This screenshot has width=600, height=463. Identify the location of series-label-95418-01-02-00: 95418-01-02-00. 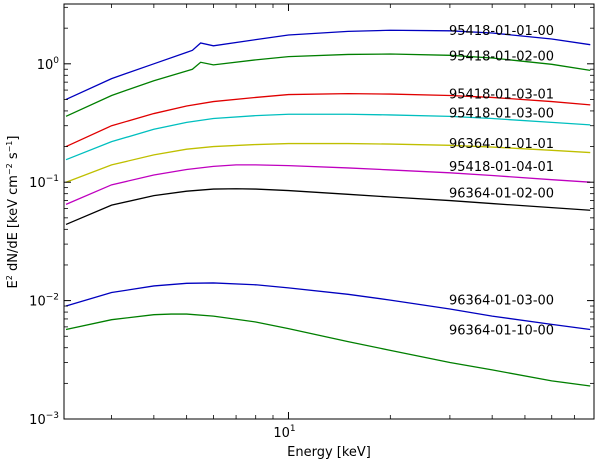
(501, 57).